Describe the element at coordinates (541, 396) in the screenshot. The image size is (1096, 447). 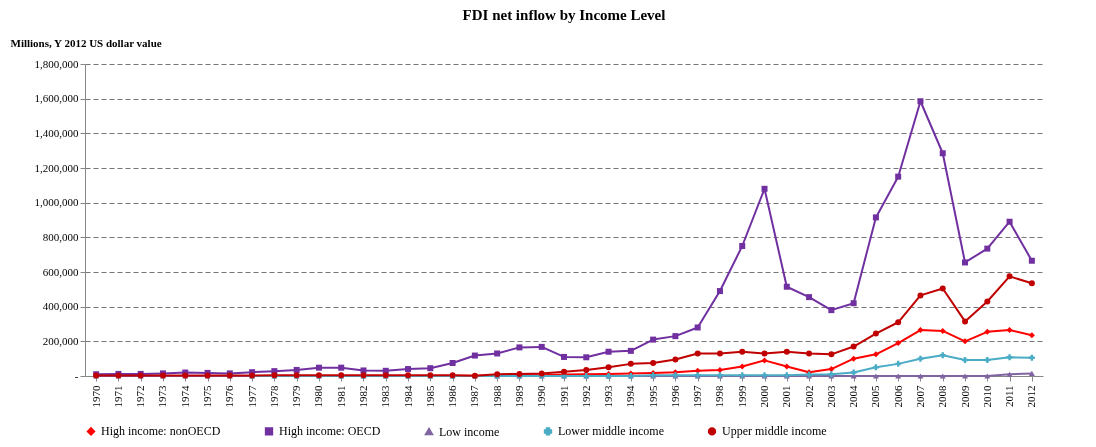
I see `x-tick-label: 1990` at that location.